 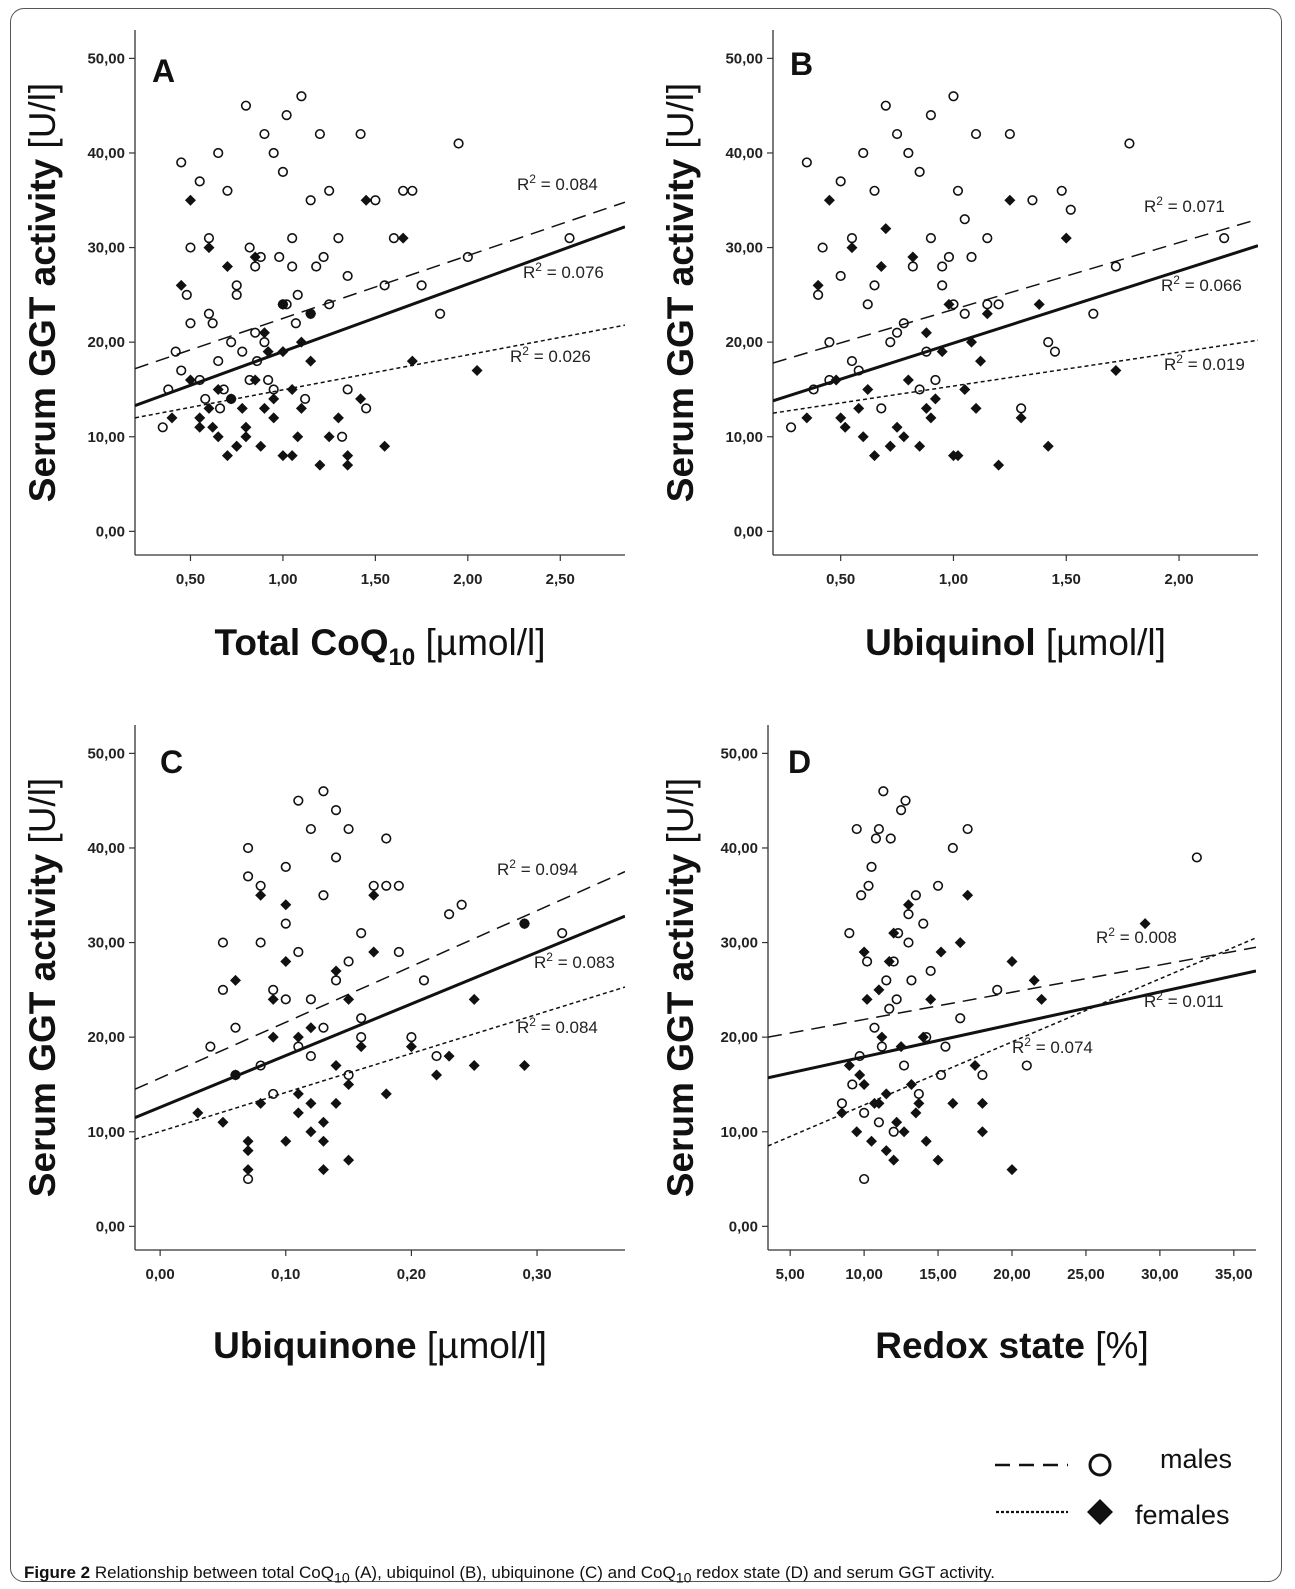 I want to click on x-tick-label: 0,00, so click(x=160, y=1274).